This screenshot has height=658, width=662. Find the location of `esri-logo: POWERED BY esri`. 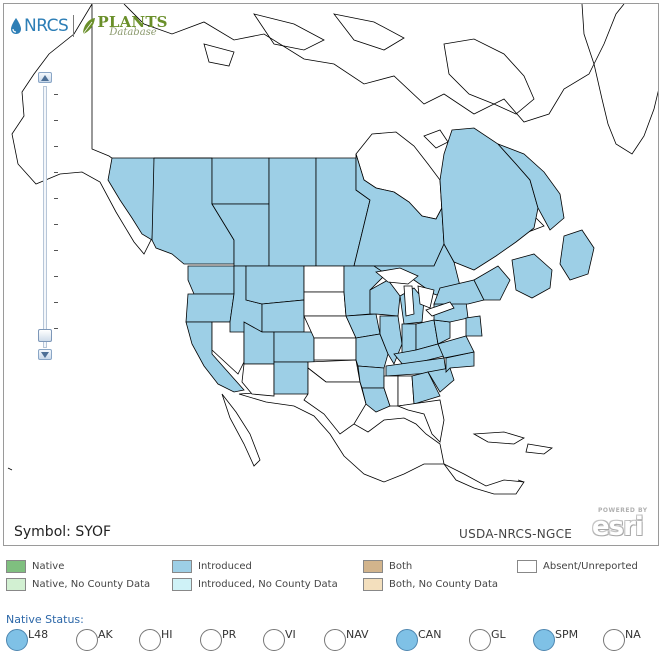

esri-logo: POWERED BY esri is located at coordinates (623, 525).